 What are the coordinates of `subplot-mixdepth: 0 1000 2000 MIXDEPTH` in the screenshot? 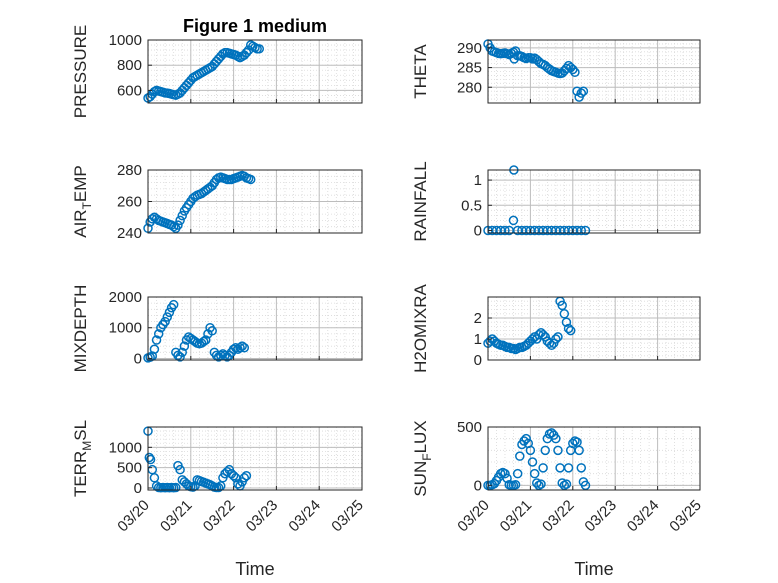 It's located at (217, 329).